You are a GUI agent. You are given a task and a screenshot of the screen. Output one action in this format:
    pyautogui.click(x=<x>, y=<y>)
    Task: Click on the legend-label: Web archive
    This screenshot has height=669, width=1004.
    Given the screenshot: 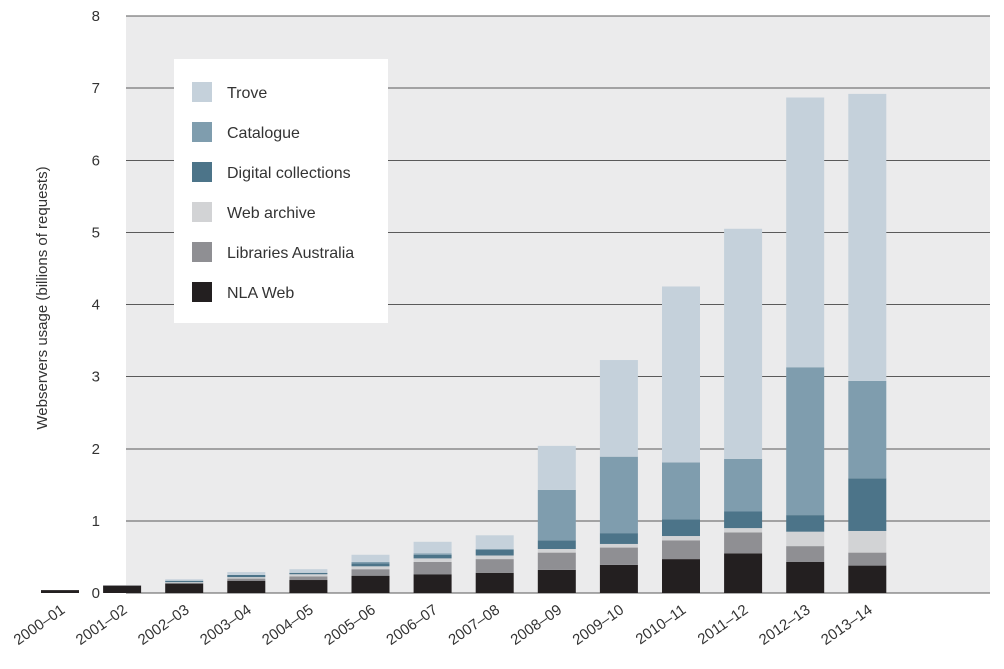 What is the action you would take?
    pyautogui.click(x=271, y=213)
    